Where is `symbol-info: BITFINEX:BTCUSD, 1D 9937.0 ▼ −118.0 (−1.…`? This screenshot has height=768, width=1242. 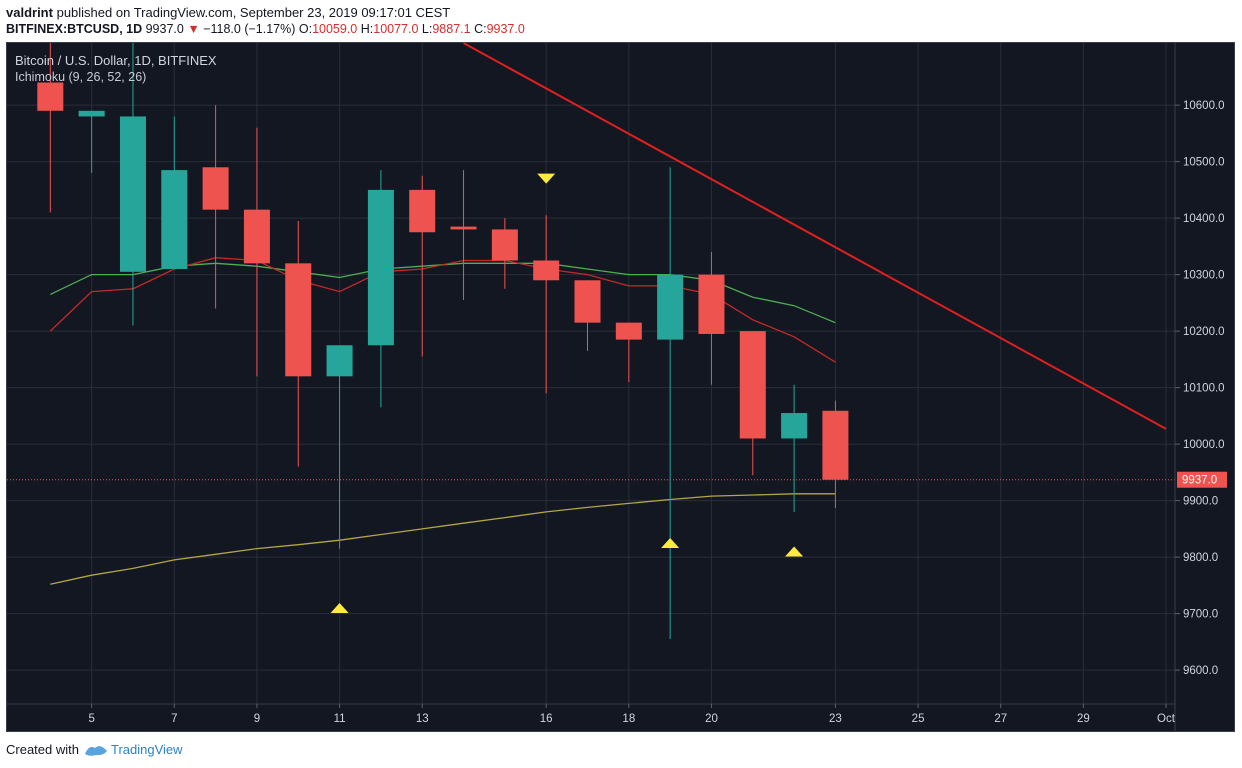 symbol-info: BITFINEX:BTCUSD, 1D 9937.0 ▼ −118.0 (−1.… is located at coordinates (265, 29).